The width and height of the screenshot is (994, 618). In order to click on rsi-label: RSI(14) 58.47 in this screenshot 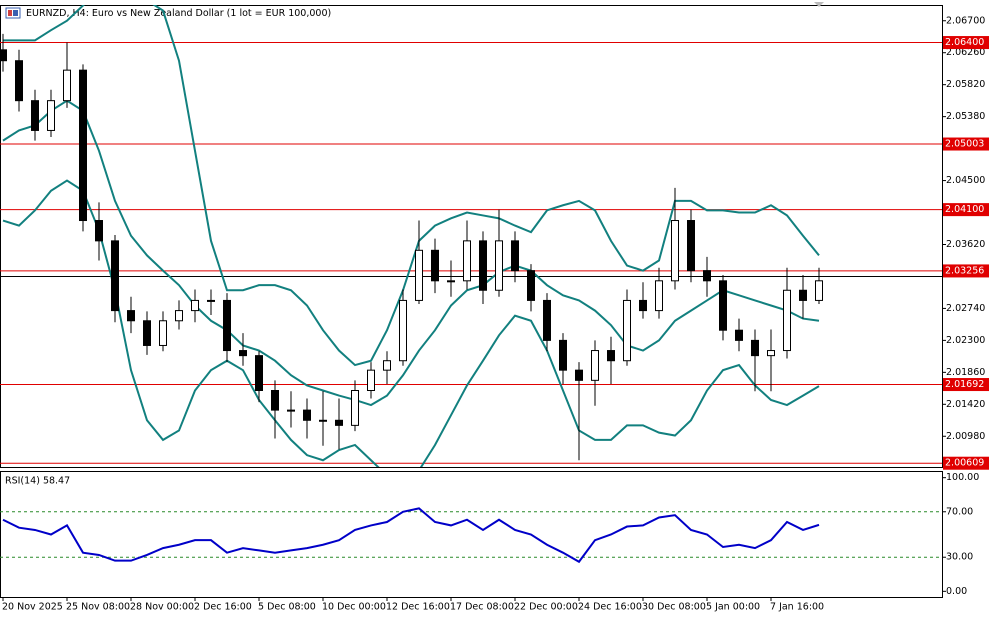, I will do `click(37, 481)`.